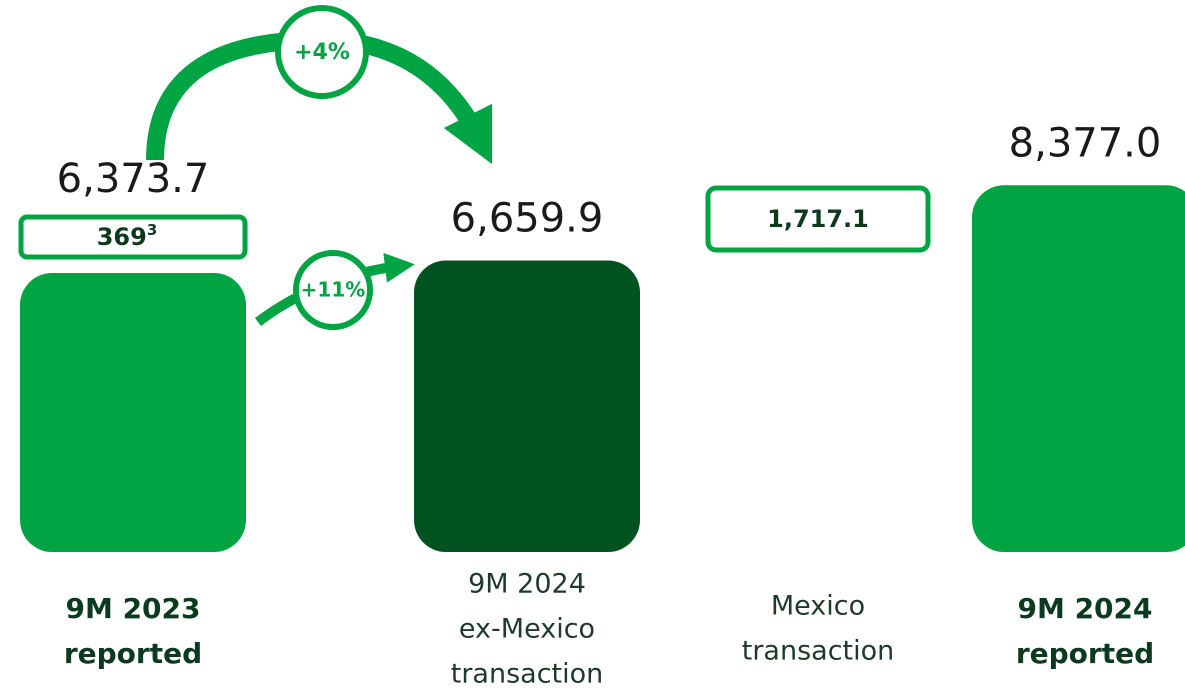 Image resolution: width=1185 pixels, height=691 pixels. Describe the element at coordinates (818, 606) in the screenshot. I see `category-label: Mexico` at that location.